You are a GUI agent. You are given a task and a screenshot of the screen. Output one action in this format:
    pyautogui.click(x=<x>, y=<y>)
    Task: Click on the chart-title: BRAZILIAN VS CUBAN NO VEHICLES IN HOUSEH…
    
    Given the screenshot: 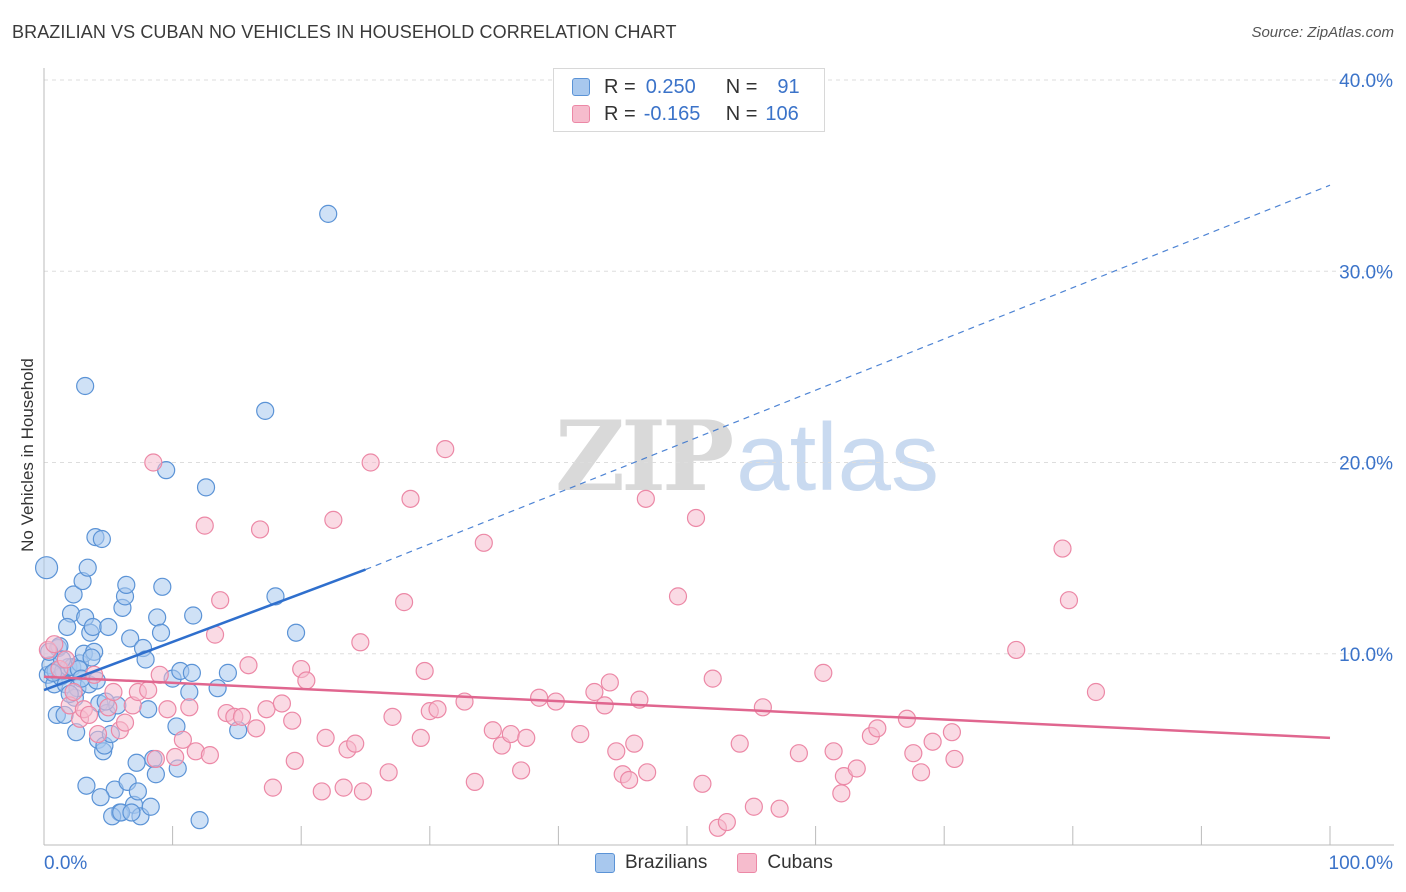 What is the action you would take?
    pyautogui.click(x=344, y=32)
    